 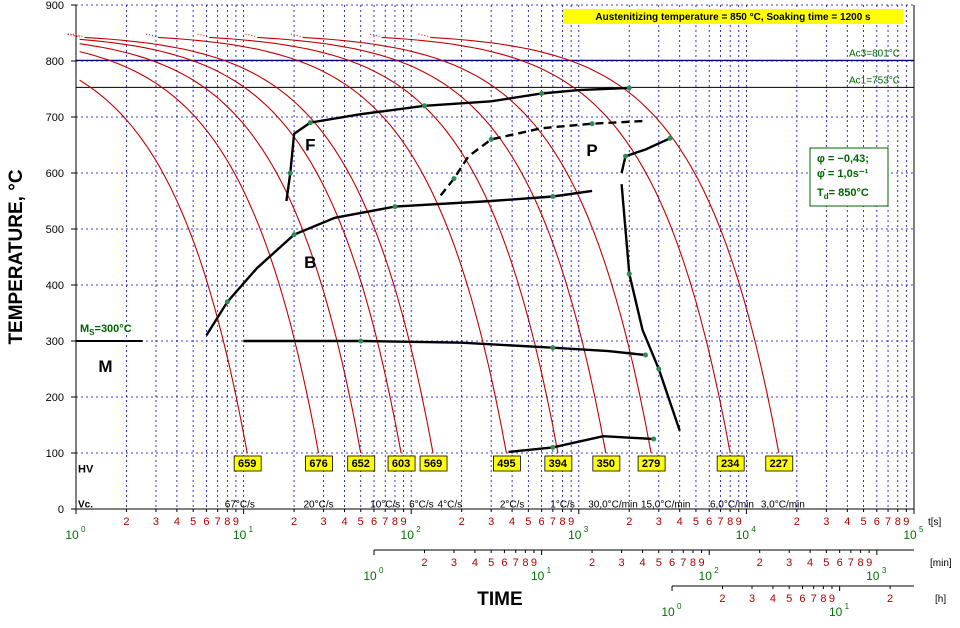 What do you see at coordinates (586, 529) in the screenshot?
I see `time-axis-major-exponent: 3` at bounding box center [586, 529].